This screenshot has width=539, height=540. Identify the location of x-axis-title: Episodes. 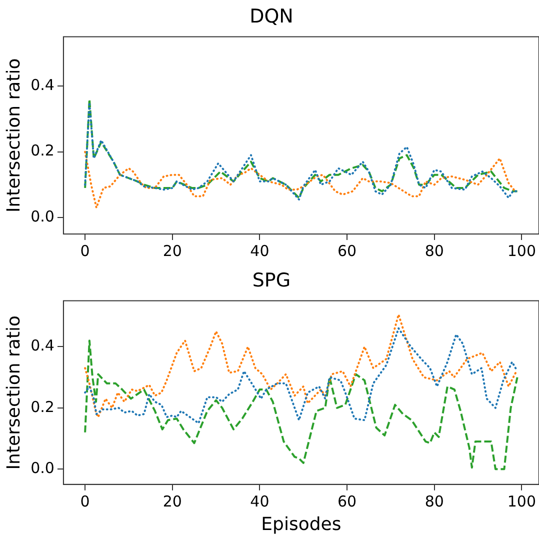
(301, 524).